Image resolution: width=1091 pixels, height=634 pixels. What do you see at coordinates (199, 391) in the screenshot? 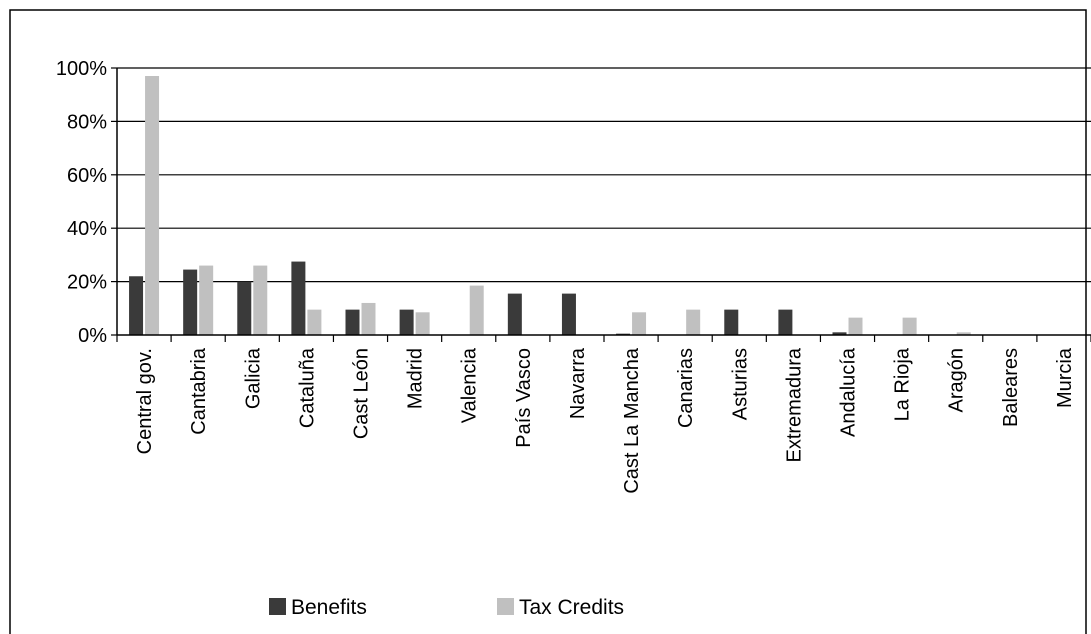
I see `x-category-label-cantabria: Cantabria` at bounding box center [199, 391].